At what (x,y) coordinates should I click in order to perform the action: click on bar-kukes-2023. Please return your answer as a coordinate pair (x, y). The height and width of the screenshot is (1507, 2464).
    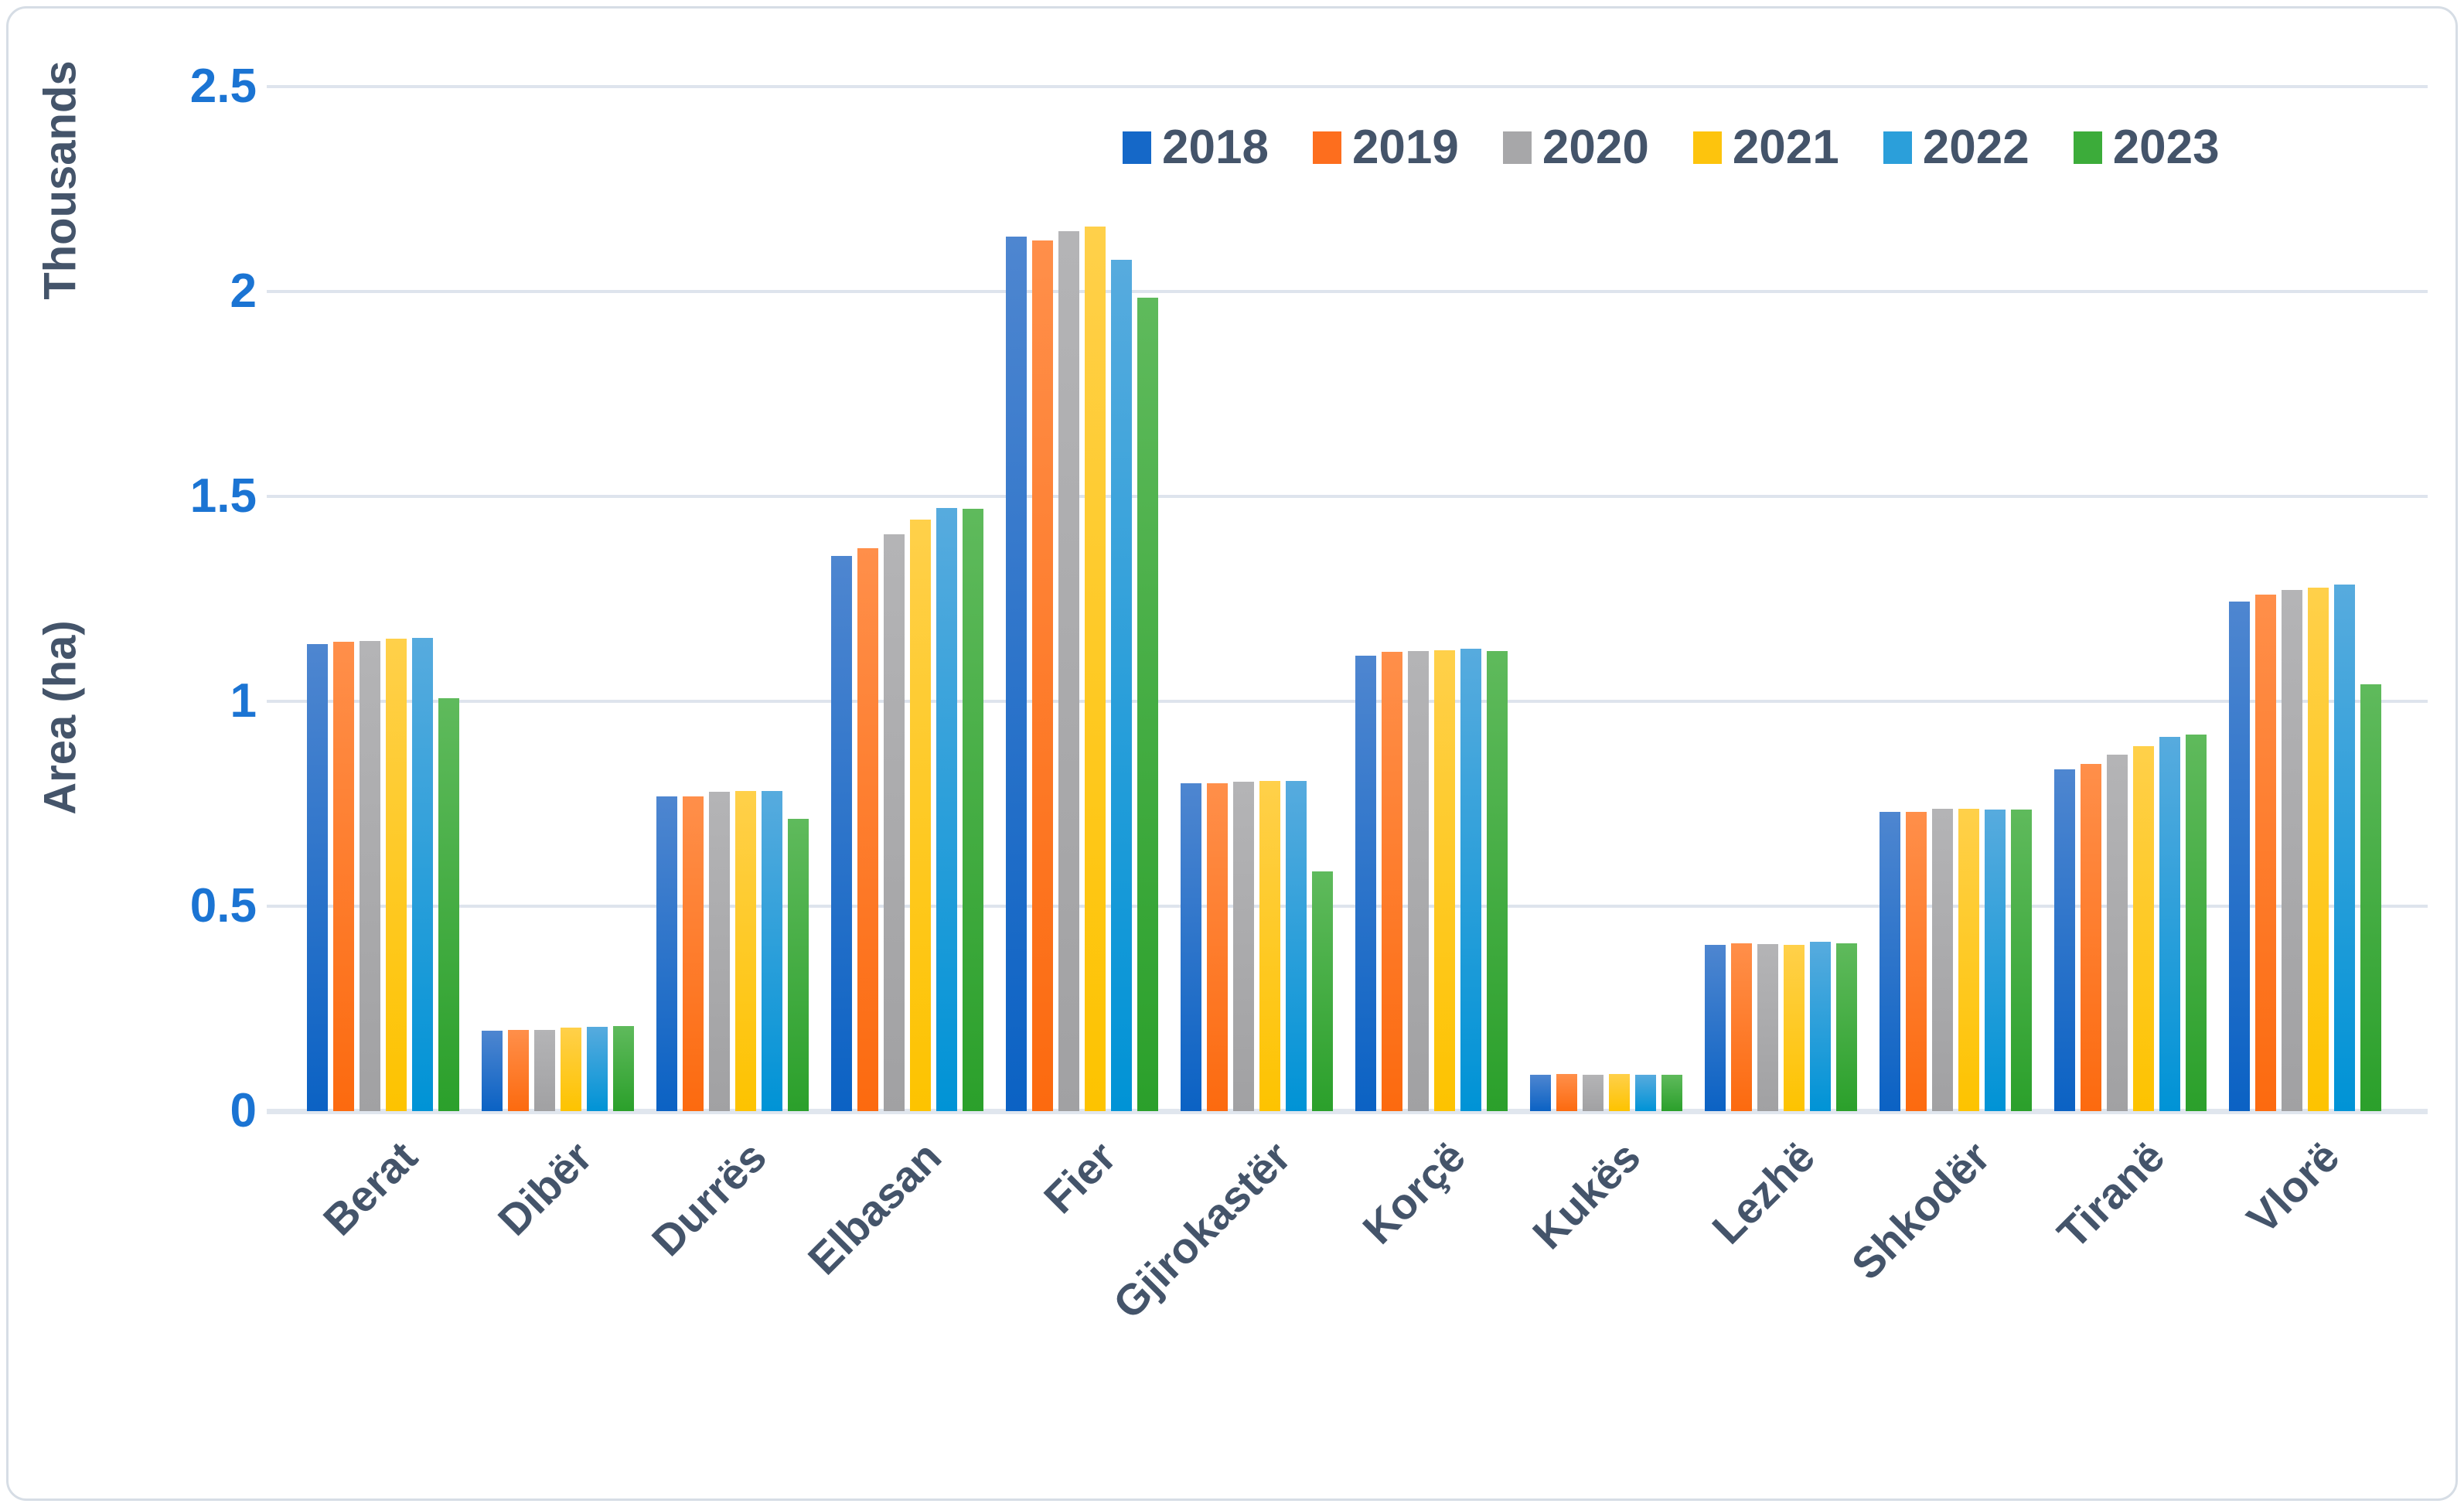
    Looking at the image, I should click on (1671, 1093).